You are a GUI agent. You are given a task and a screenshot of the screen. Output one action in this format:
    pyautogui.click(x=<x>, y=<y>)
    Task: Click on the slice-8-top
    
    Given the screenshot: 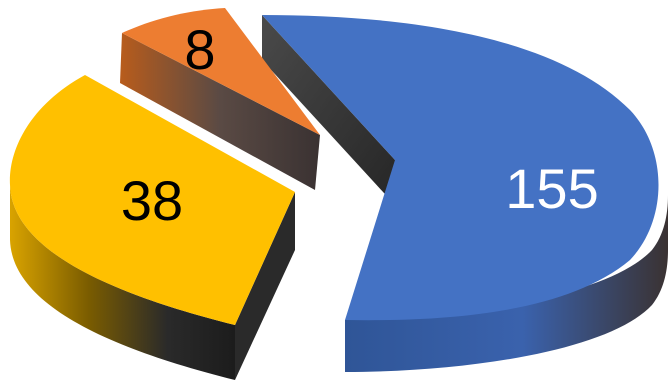 What is the action you would take?
    pyautogui.click(x=221, y=71)
    